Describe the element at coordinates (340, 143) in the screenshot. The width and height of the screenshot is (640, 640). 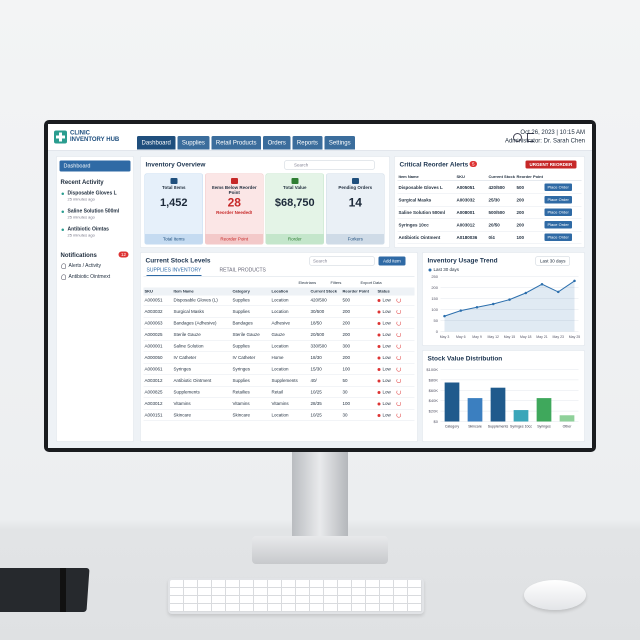
I see `nav-tab: Settings` at that location.